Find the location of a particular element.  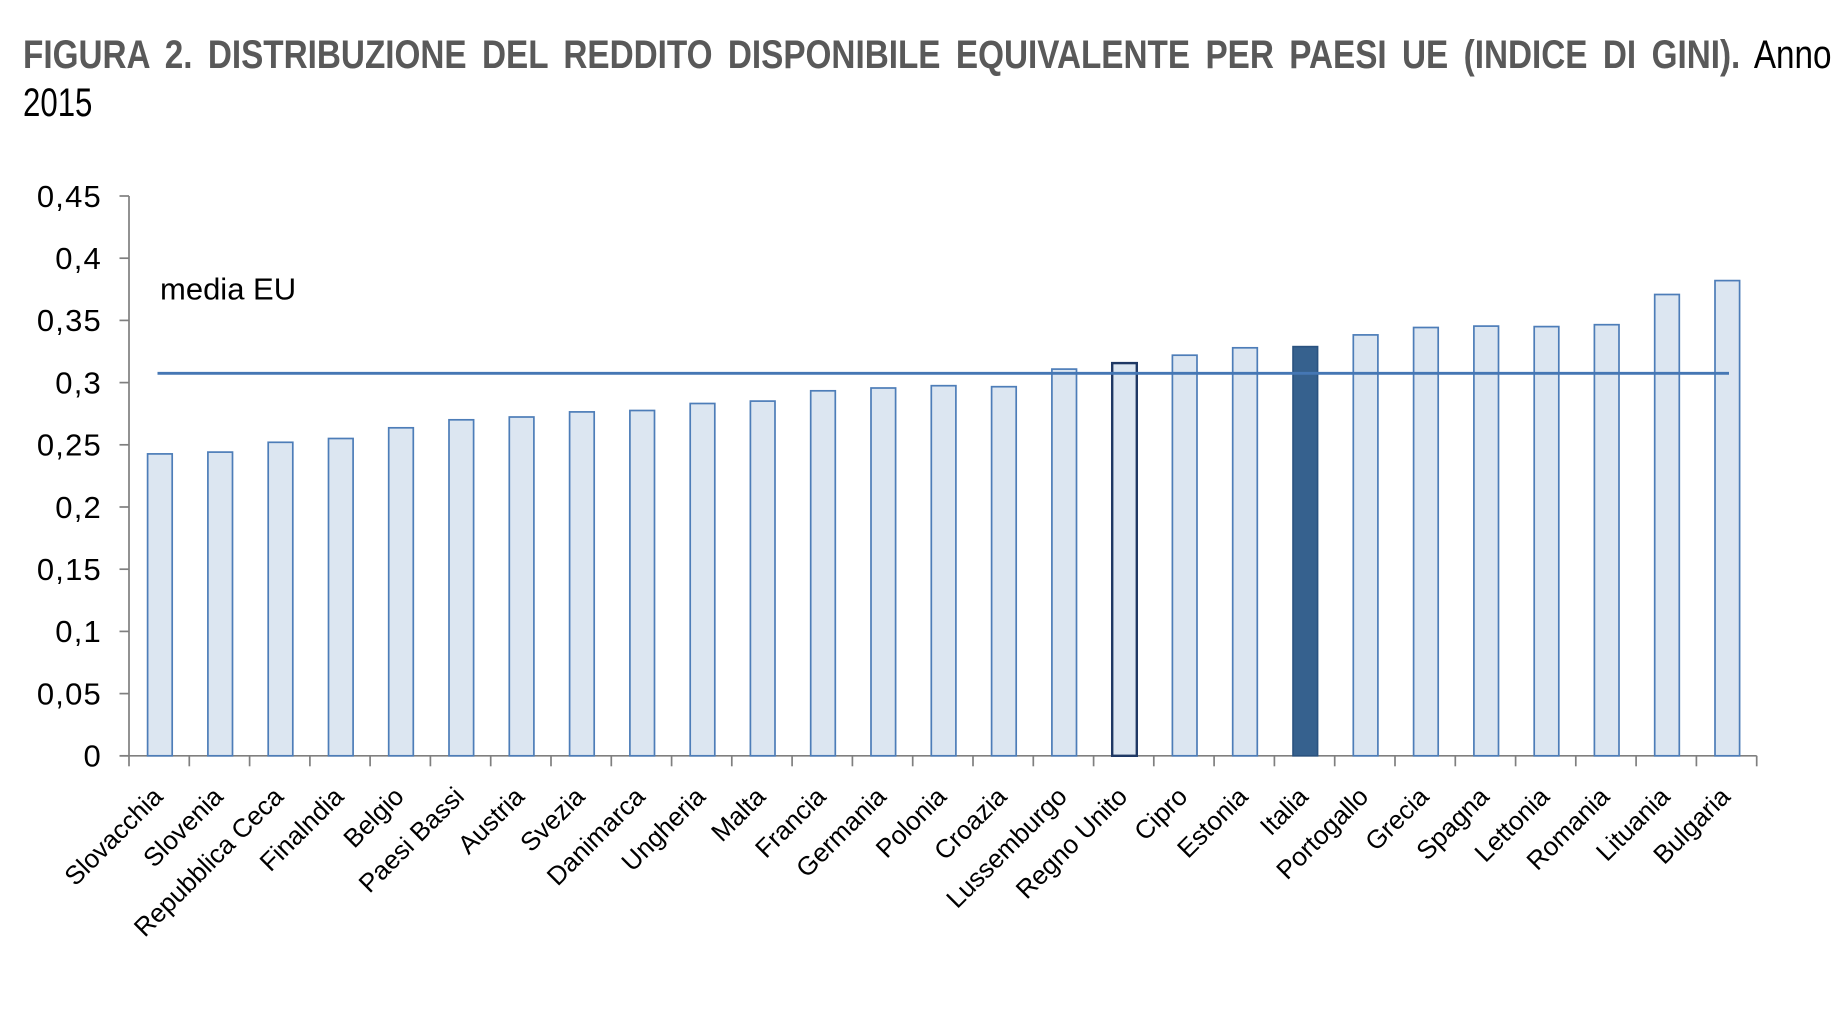

svg-text: 0,4 is located at coordinates (78, 258).